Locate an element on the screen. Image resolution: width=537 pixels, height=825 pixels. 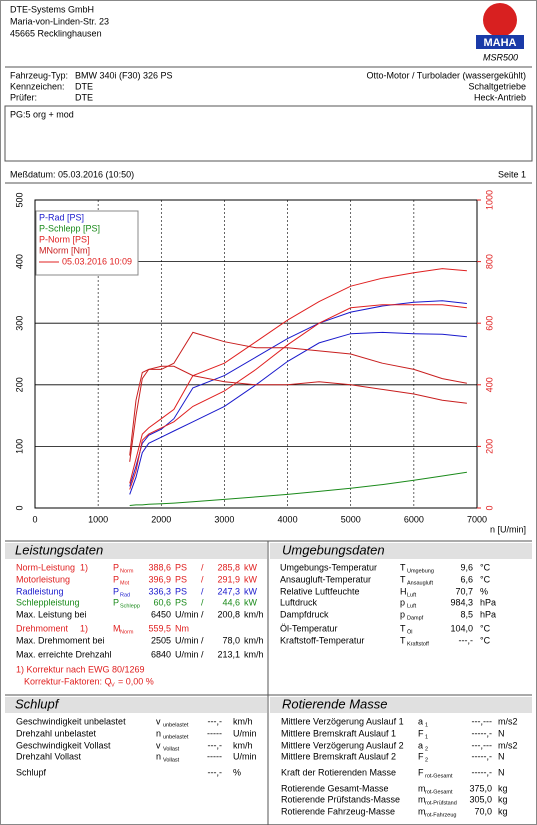
city: 45665 Recklinghausen is located at coordinates (56, 33).